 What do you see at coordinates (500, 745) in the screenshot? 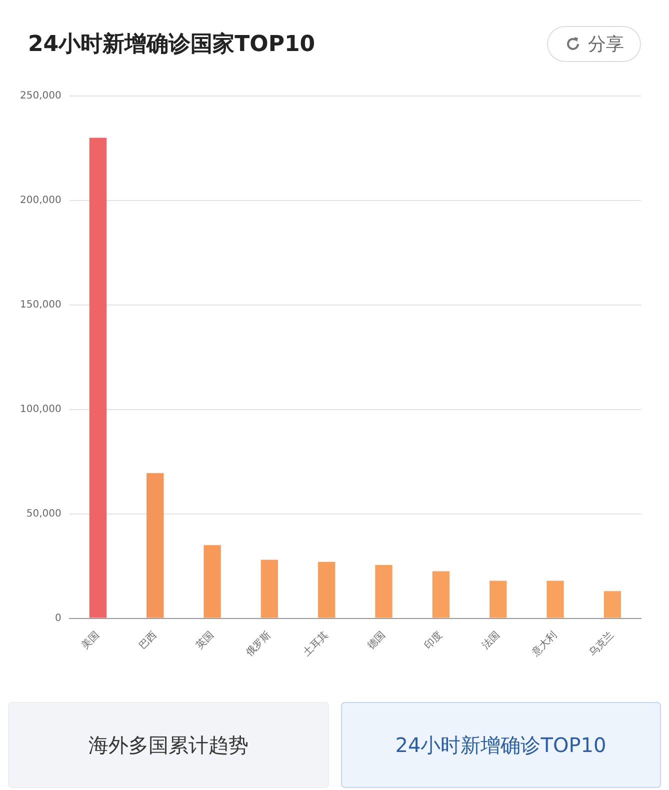
I see `text: 24小时新增确诊TOP10` at bounding box center [500, 745].